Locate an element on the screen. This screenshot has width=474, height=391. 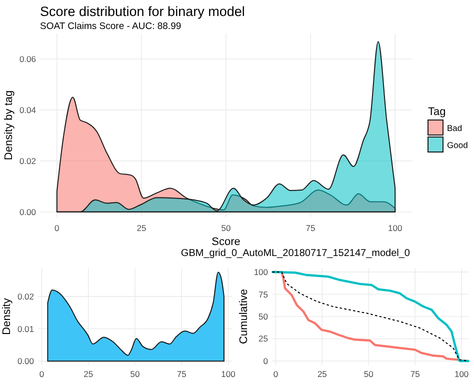
y-tick-label: 0.06 is located at coordinates (27, 59).